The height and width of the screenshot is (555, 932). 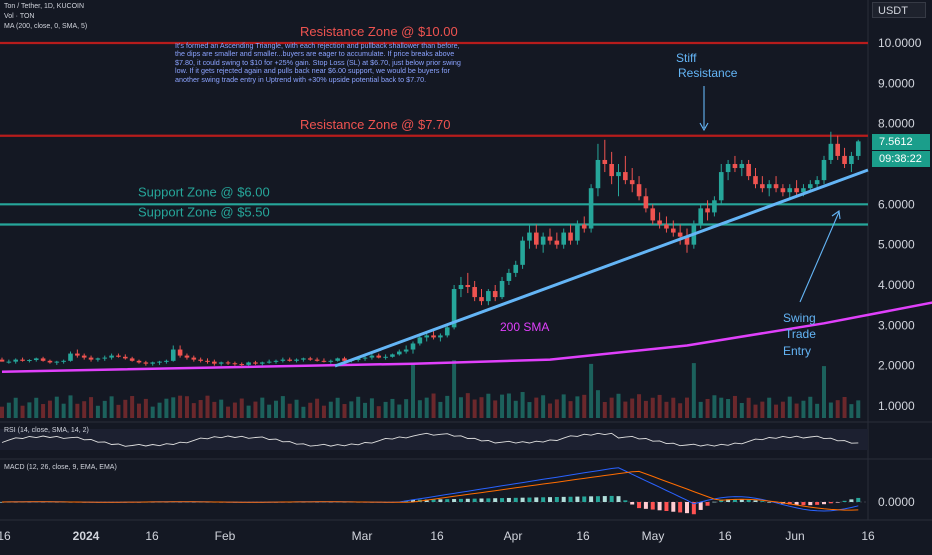 I want to click on y-tick-label: 10.0000, so click(x=900, y=43).